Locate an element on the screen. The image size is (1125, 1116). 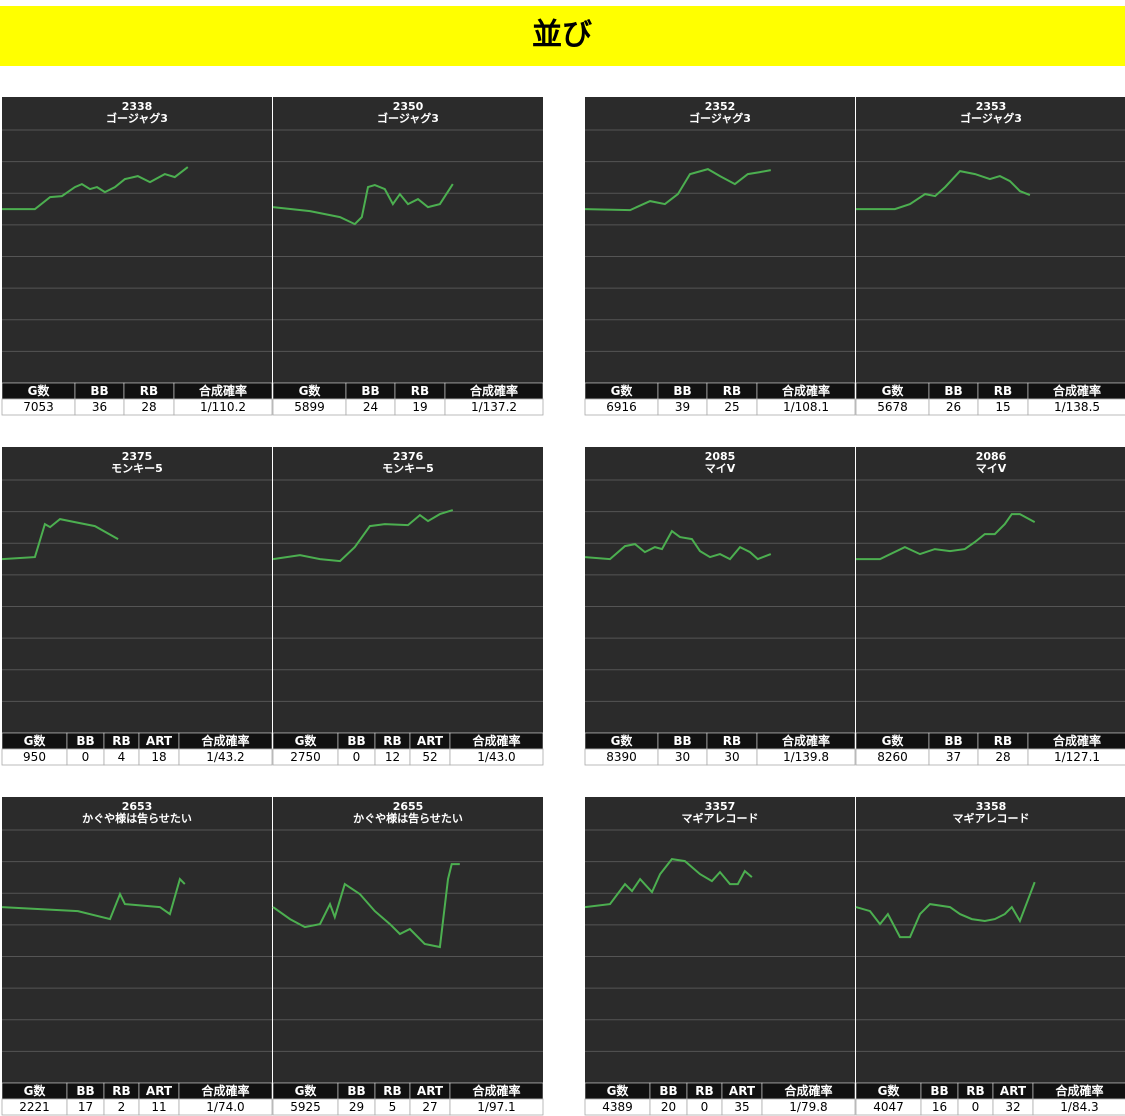
stat-value: 11 is located at coordinates (158, 1107).